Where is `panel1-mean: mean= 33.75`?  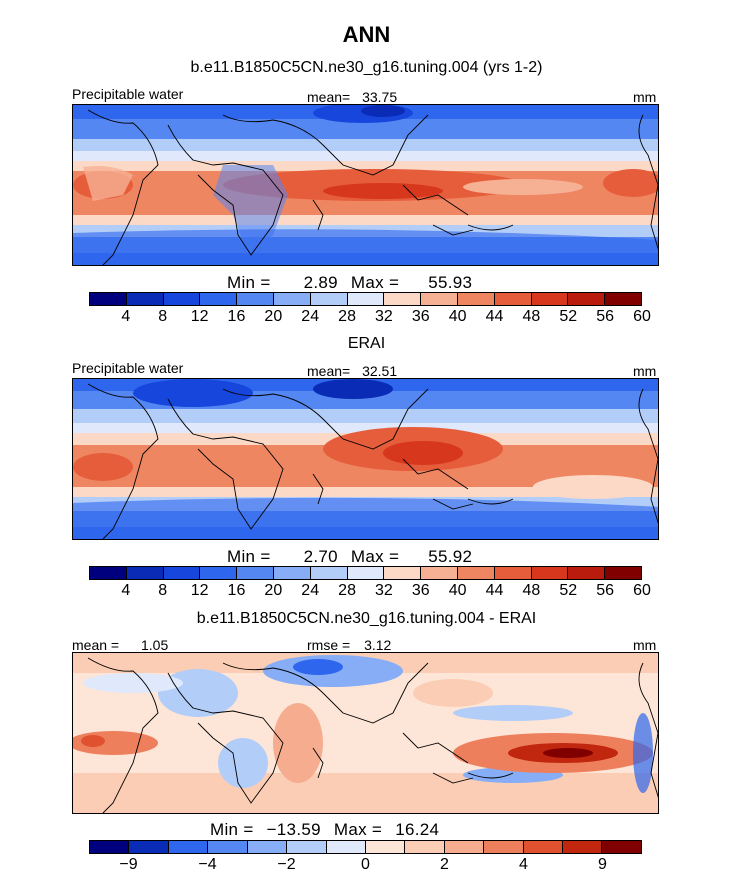 panel1-mean: mean= 33.75 is located at coordinates (352, 97).